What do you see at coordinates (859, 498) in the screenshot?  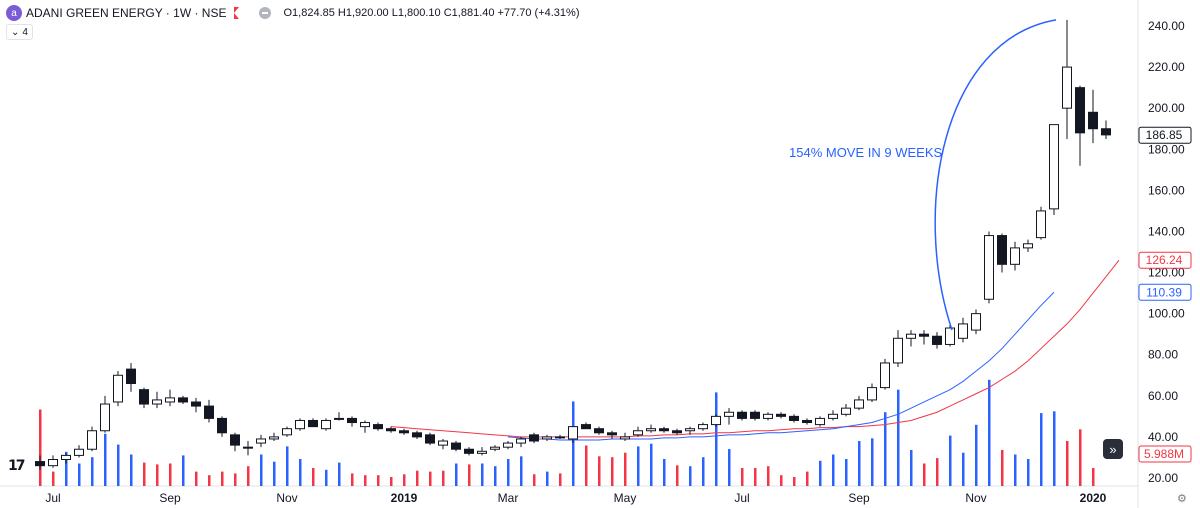 I see `time-tick-label: Sep` at bounding box center [859, 498].